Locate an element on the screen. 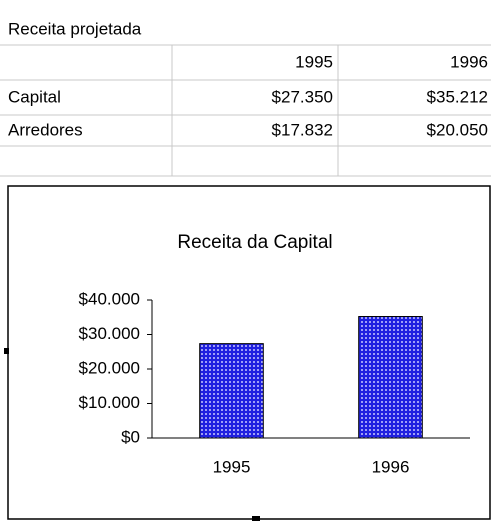 This screenshot has height=525, width=491. cell: $17.832 is located at coordinates (302, 129).